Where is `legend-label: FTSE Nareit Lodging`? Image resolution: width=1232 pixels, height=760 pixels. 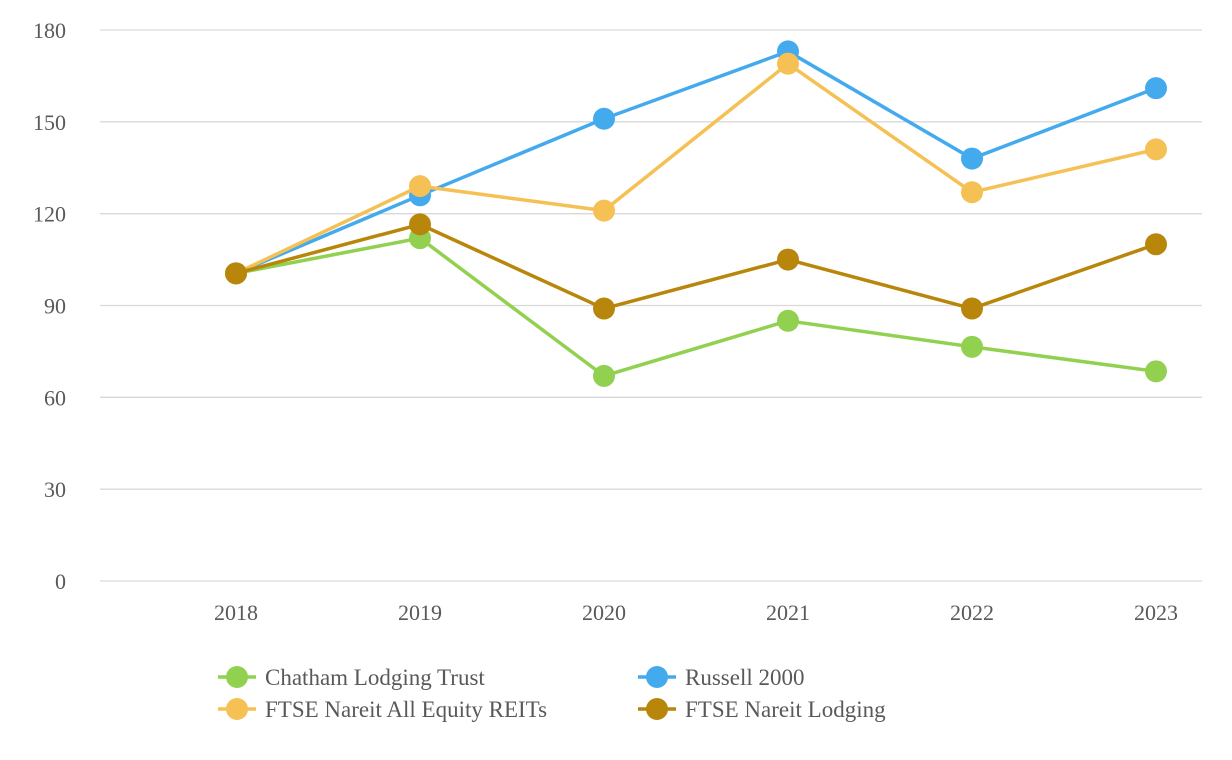 legend-label: FTSE Nareit Lodging is located at coordinates (785, 709).